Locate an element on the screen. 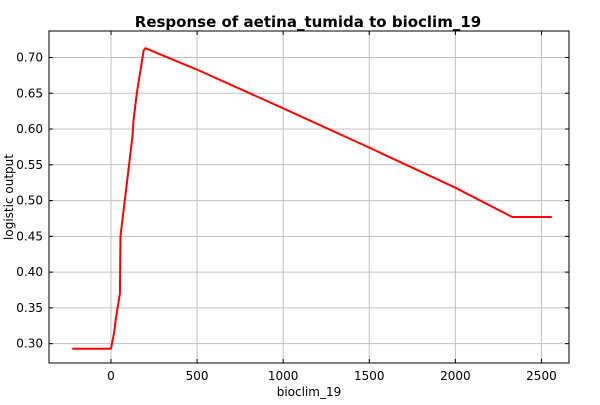 Image resolution: width=600 pixels, height=405 pixels. x-tick-label: 1500 is located at coordinates (369, 376).